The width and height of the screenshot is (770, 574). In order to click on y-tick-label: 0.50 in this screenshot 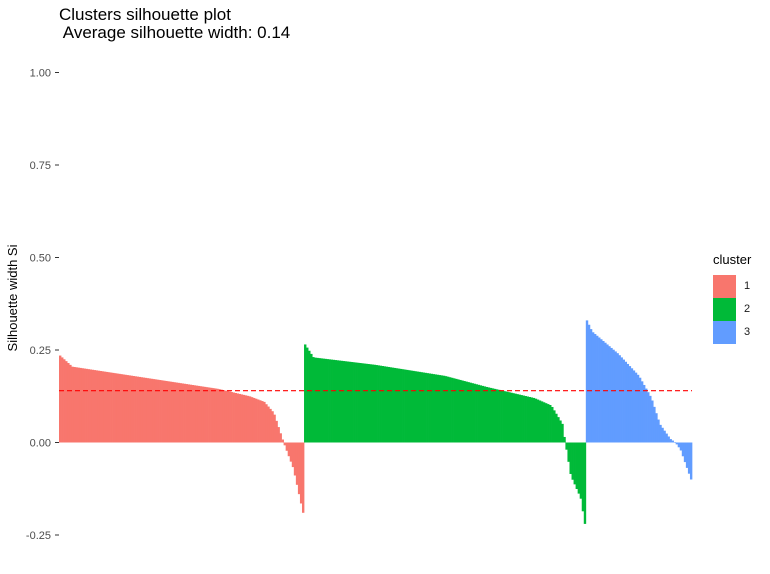, I will do `click(40, 259)`.